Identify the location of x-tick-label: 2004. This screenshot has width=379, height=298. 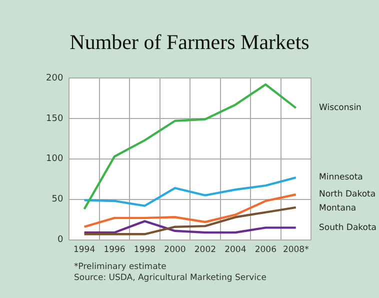
(235, 250).